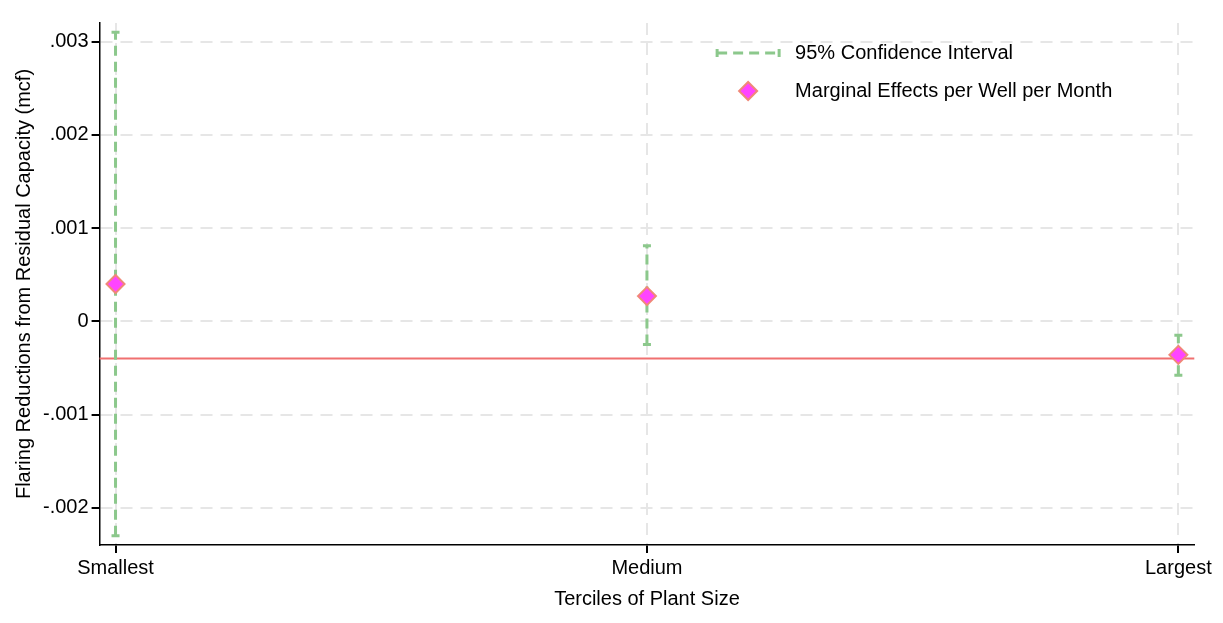 Image resolution: width=1223 pixels, height=623 pixels. What do you see at coordinates (904, 51) in the screenshot?
I see `annotation: 95% Confidence Interval` at bounding box center [904, 51].